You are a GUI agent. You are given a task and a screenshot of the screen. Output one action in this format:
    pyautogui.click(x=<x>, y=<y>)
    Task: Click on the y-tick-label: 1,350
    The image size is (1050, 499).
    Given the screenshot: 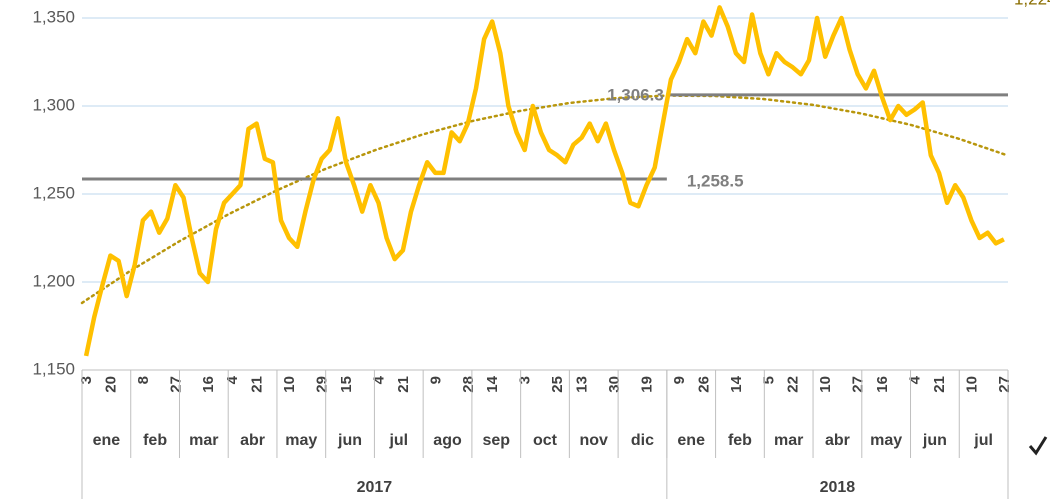 What is the action you would take?
    pyautogui.click(x=53, y=16)
    